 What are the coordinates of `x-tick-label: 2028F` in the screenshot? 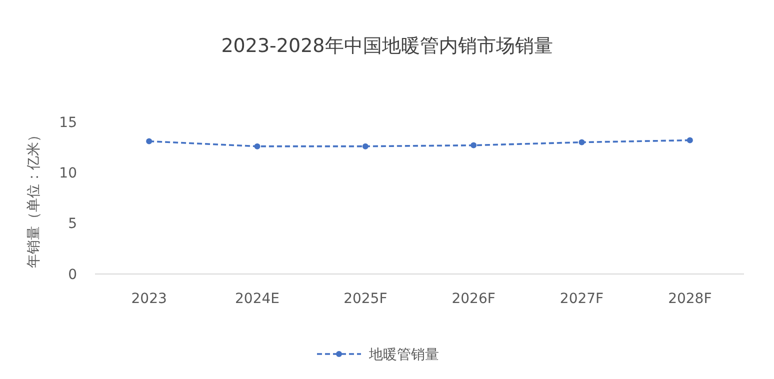 It's located at (690, 299).